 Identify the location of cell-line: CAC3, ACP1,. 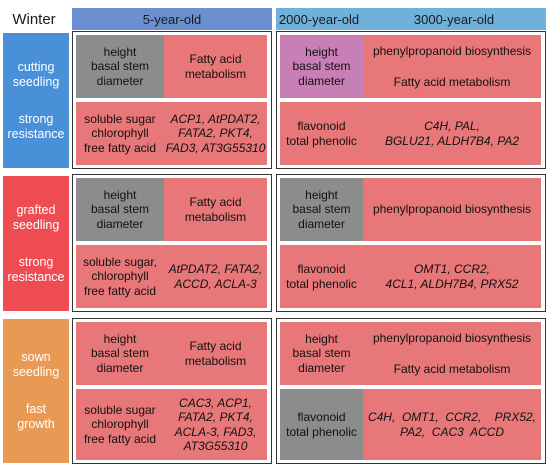
(215, 402).